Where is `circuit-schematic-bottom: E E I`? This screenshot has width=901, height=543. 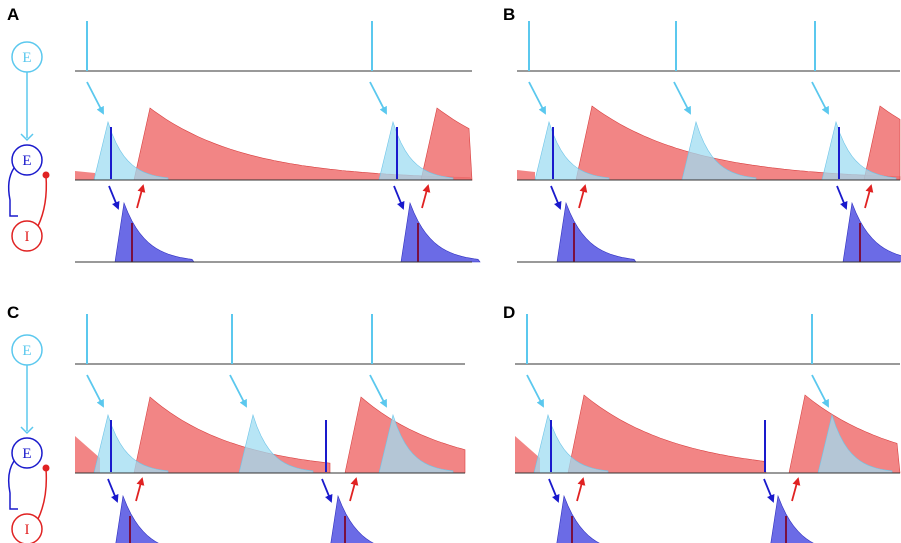
circuit-schematic-bottom: E E I is located at coordinates (28, 438).